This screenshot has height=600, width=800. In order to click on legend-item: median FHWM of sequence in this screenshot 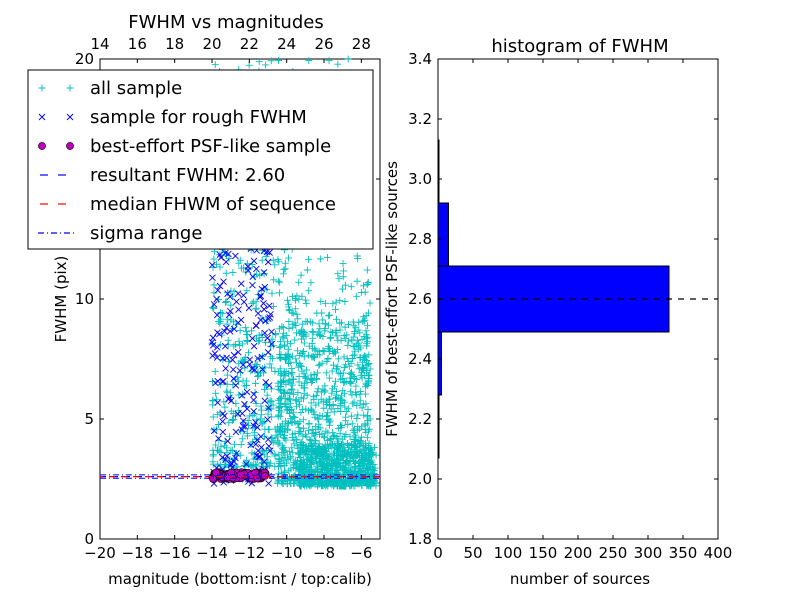, I will do `click(188, 204)`.